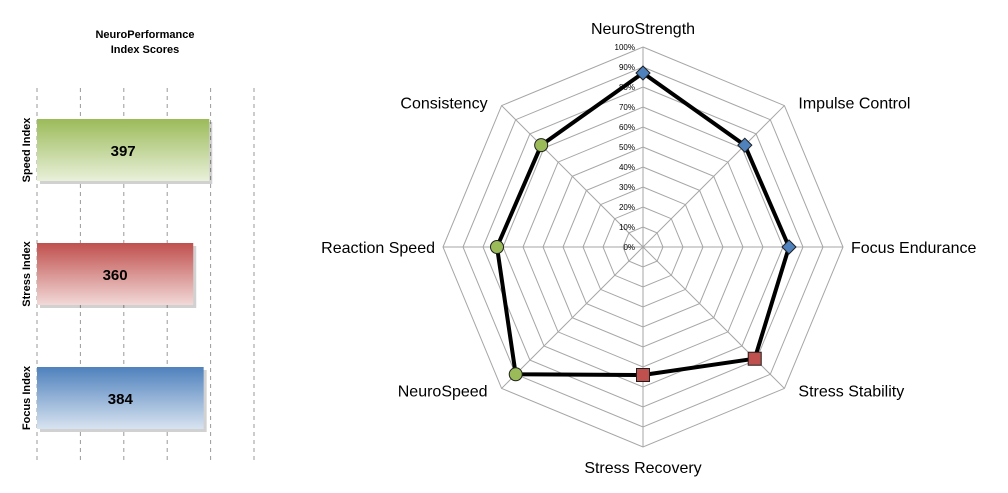 This screenshot has height=493, width=1008. I want to click on radar-axis-label-neurospeed: NeuroSpeed, so click(443, 391).